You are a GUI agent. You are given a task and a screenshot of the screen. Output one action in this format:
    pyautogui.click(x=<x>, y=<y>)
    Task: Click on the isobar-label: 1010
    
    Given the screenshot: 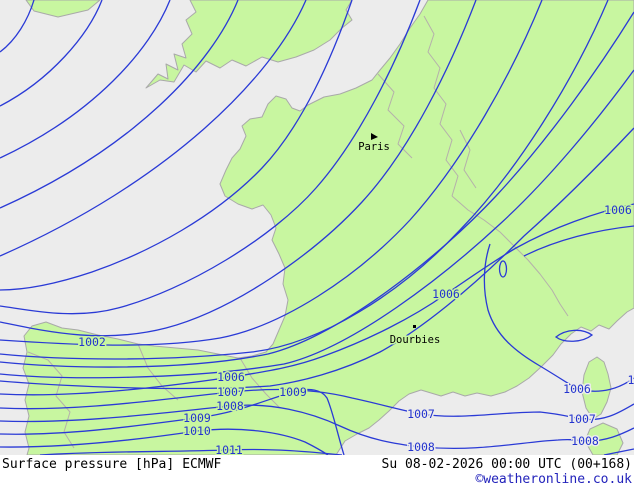 What is the action you would take?
    pyautogui.click(x=197, y=431)
    